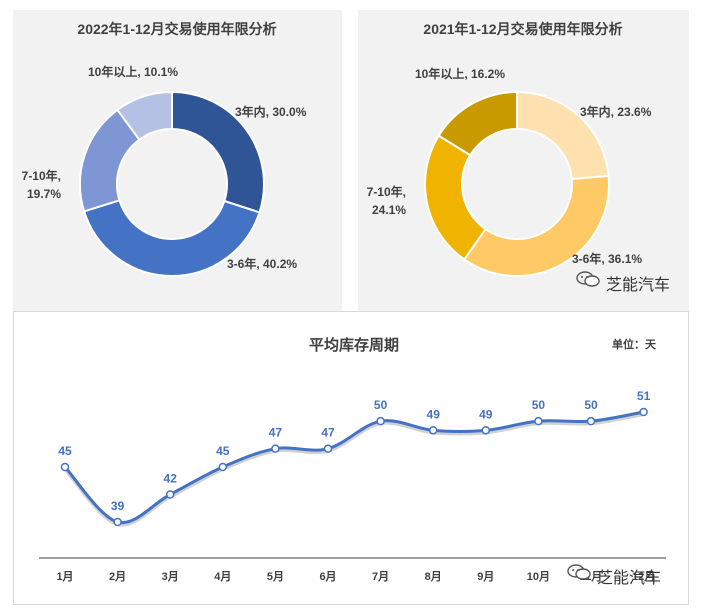  I want to click on data-label: 42, so click(171, 479).